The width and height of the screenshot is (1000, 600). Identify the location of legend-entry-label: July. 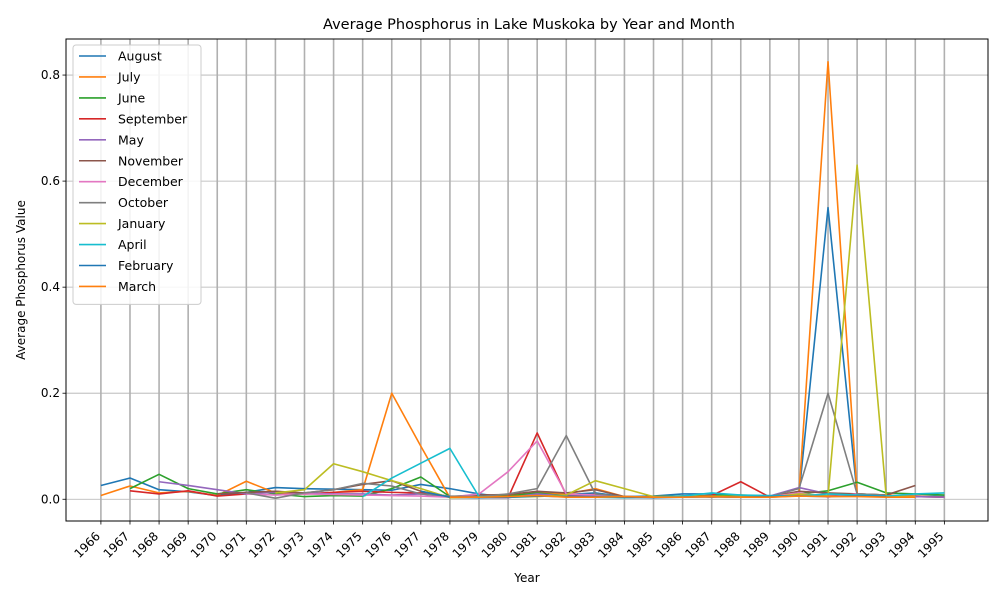
(129, 76).